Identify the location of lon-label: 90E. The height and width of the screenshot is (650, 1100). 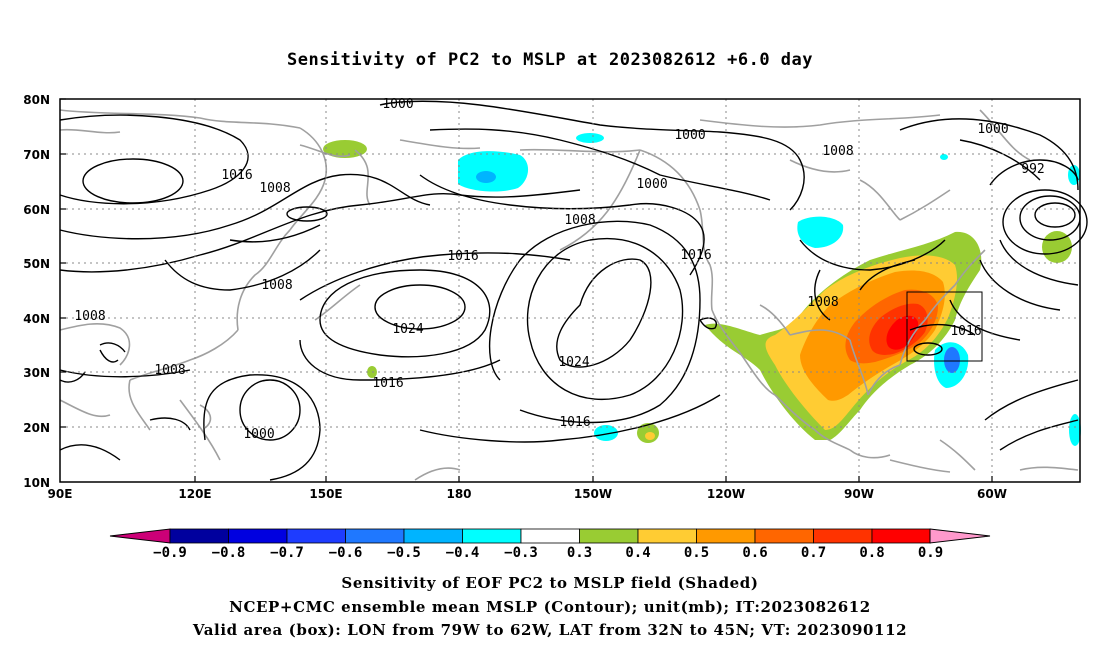
(60, 494).